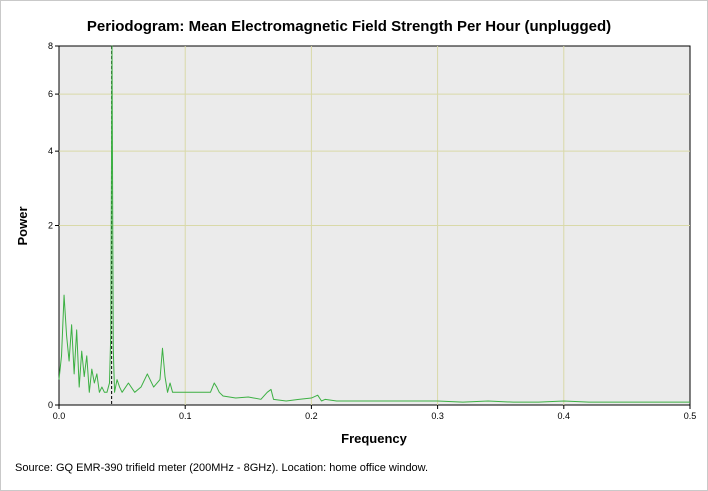 This screenshot has height=491, width=708. What do you see at coordinates (50, 151) in the screenshot?
I see `y-tick-label: 4` at bounding box center [50, 151].